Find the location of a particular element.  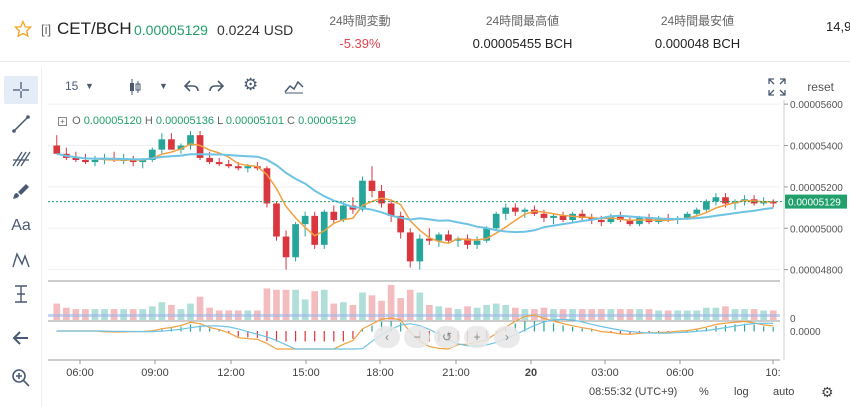

time-tick-label: 12:00 is located at coordinates (231, 373).